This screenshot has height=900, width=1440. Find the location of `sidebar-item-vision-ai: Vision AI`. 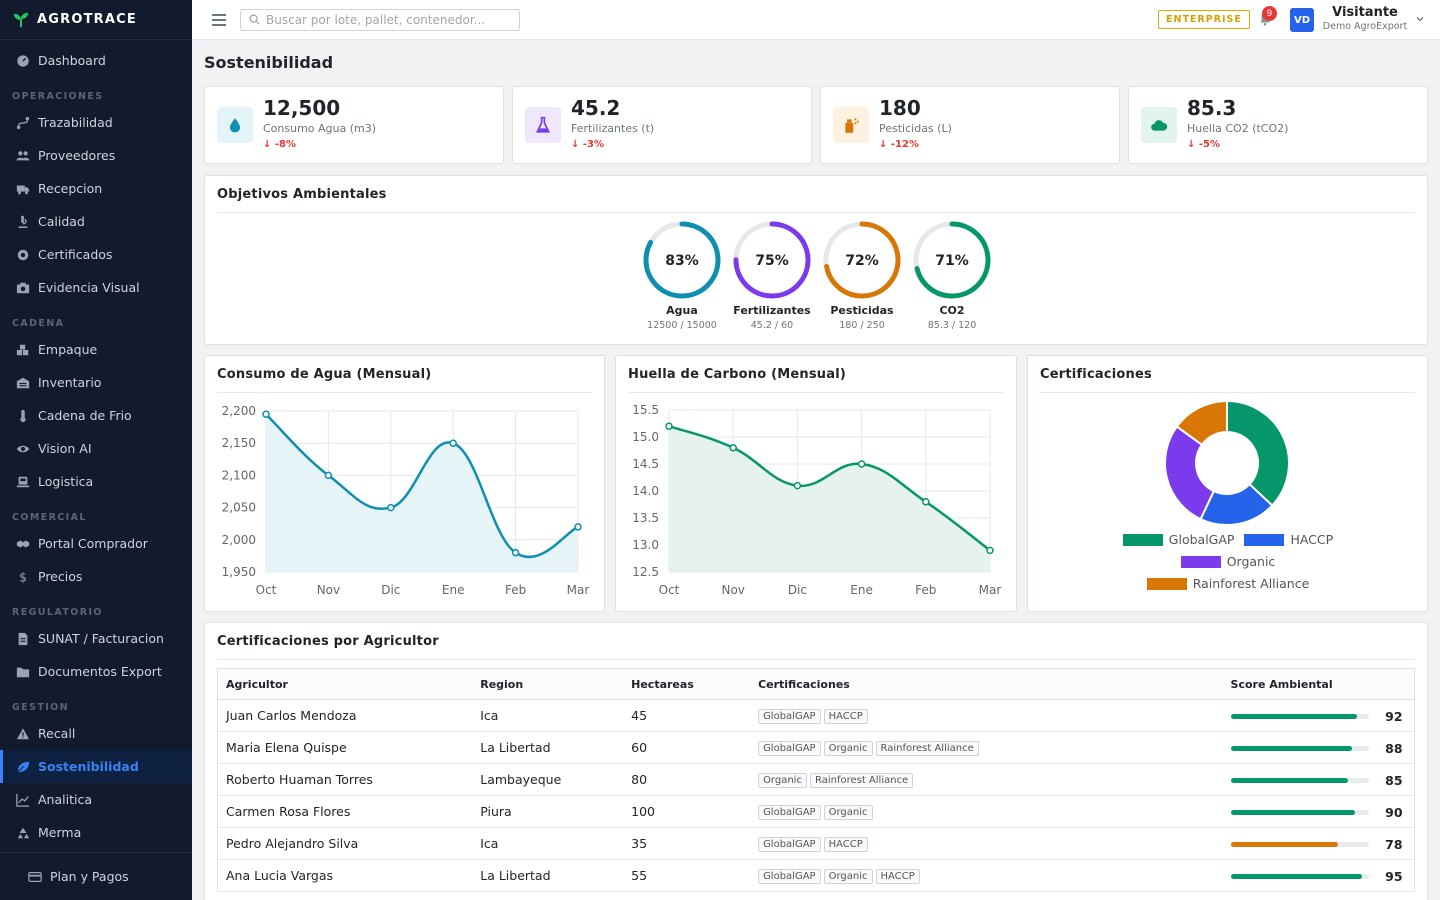

sidebar-item-vision-ai: Vision AI is located at coordinates (96, 448).